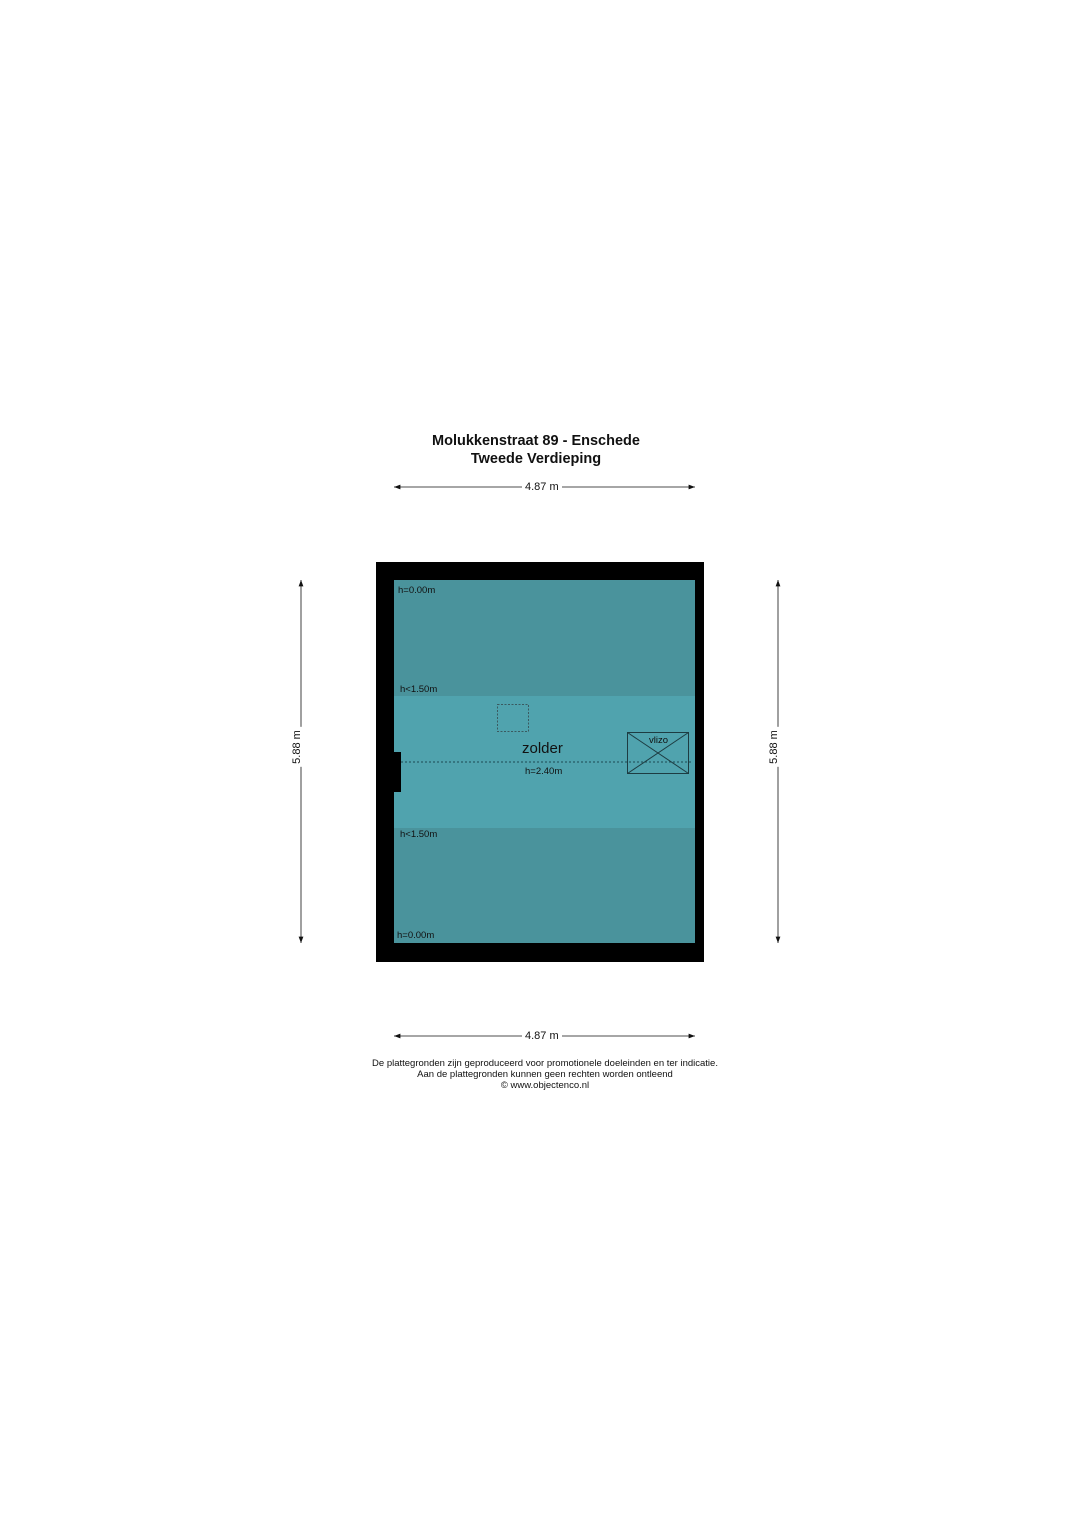 This screenshot has width=1080, height=1527. Describe the element at coordinates (545, 1085) in the screenshot. I see `copyright: © www.objectenco.nl` at that location.